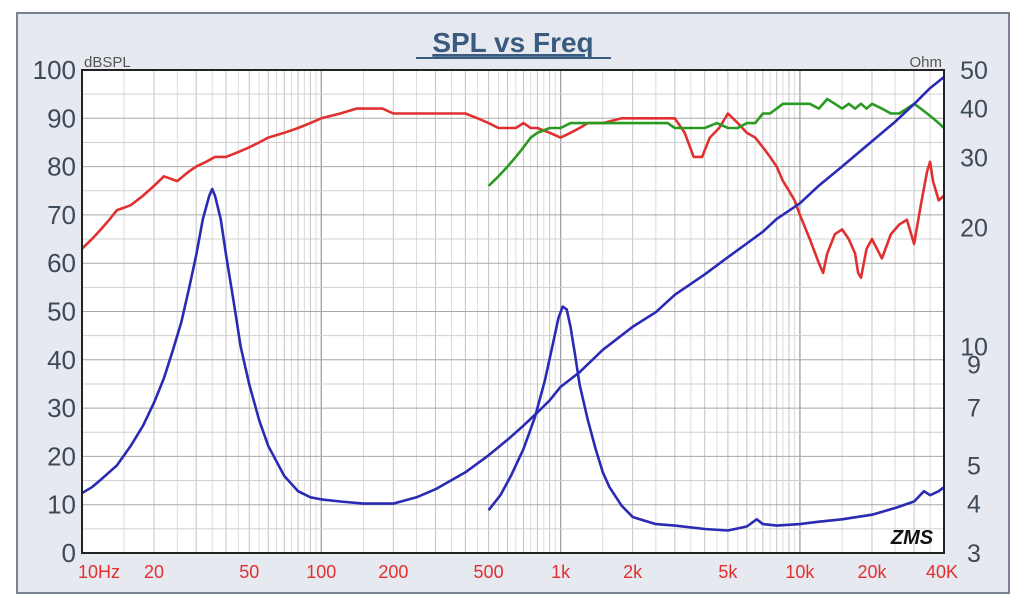 This screenshot has height=606, width=1027. Describe the element at coordinates (61, 505) in the screenshot. I see `y-left-tick-label: 10` at that location.